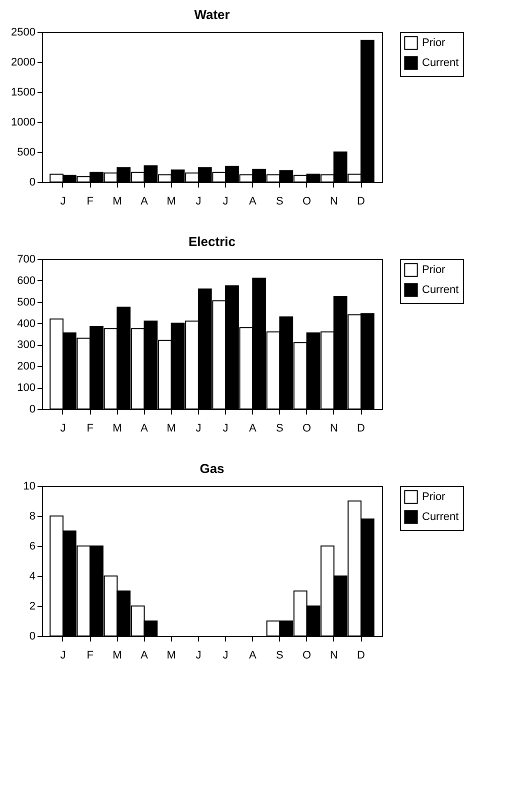 This screenshot has height=808, width=528. I want to click on y-tick-label: 1000, so click(23, 122).